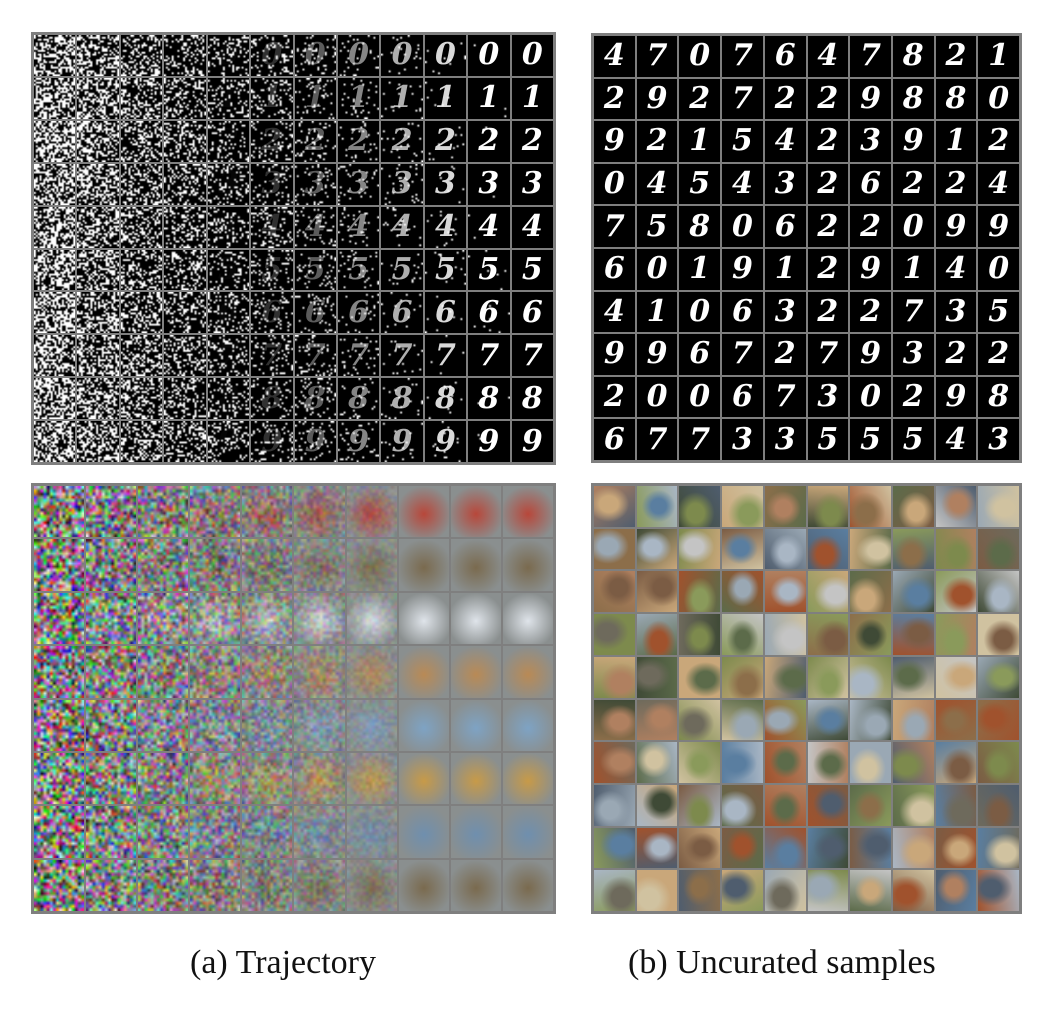  Describe the element at coordinates (532, 313) in the screenshot. I see `trajectory-step-cell: 6` at that location.